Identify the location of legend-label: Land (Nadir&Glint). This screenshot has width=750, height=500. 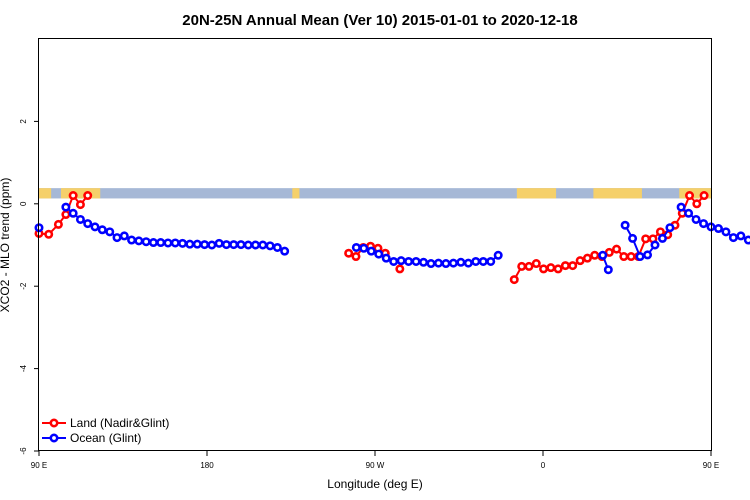
(119, 423).